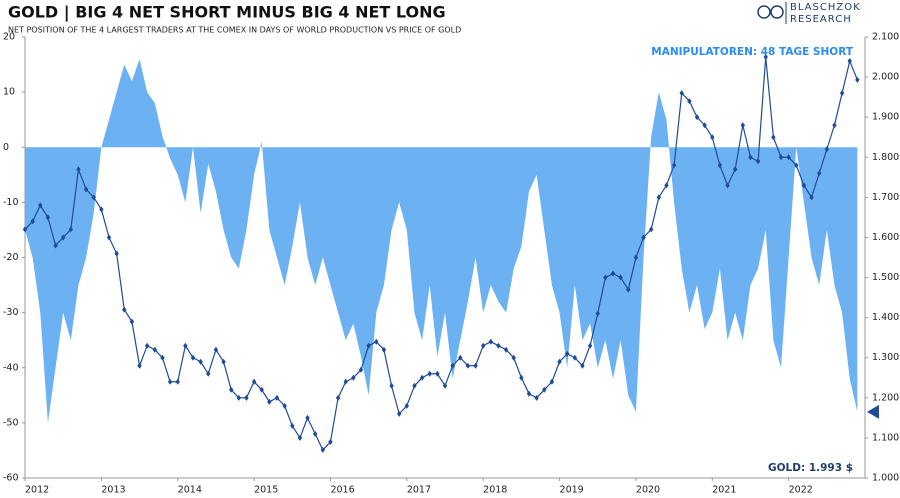 The height and width of the screenshot is (498, 900). I want to click on y-tick-label: -40, so click(11, 367).